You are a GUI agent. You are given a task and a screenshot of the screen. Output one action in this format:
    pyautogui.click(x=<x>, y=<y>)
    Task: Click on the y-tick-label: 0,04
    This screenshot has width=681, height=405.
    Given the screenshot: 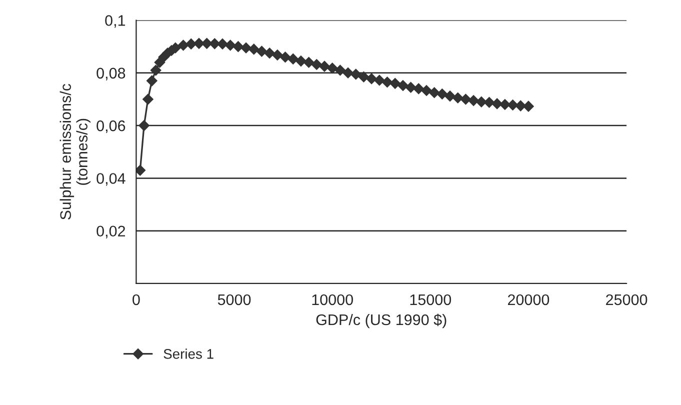 What is the action you would take?
    pyautogui.click(x=111, y=179)
    